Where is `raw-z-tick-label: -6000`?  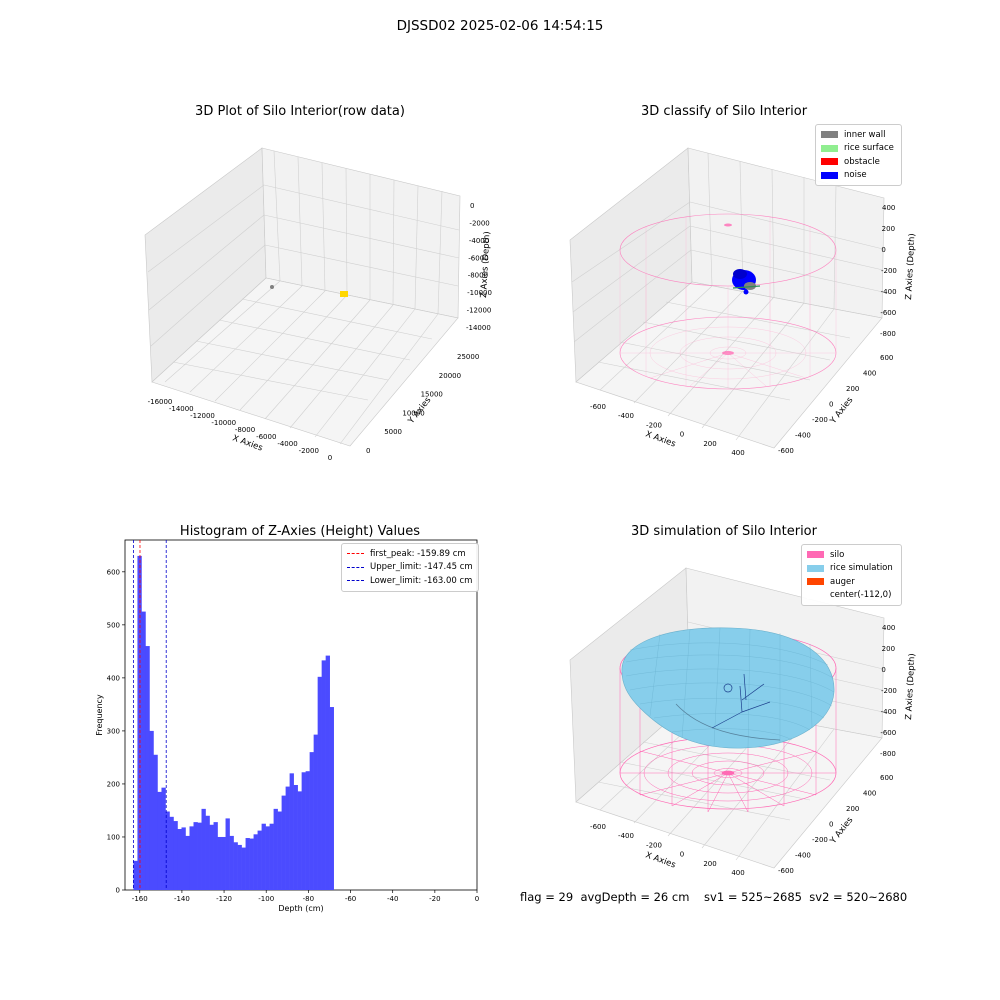 raw-z-tick-label: -6000 is located at coordinates (478, 258).